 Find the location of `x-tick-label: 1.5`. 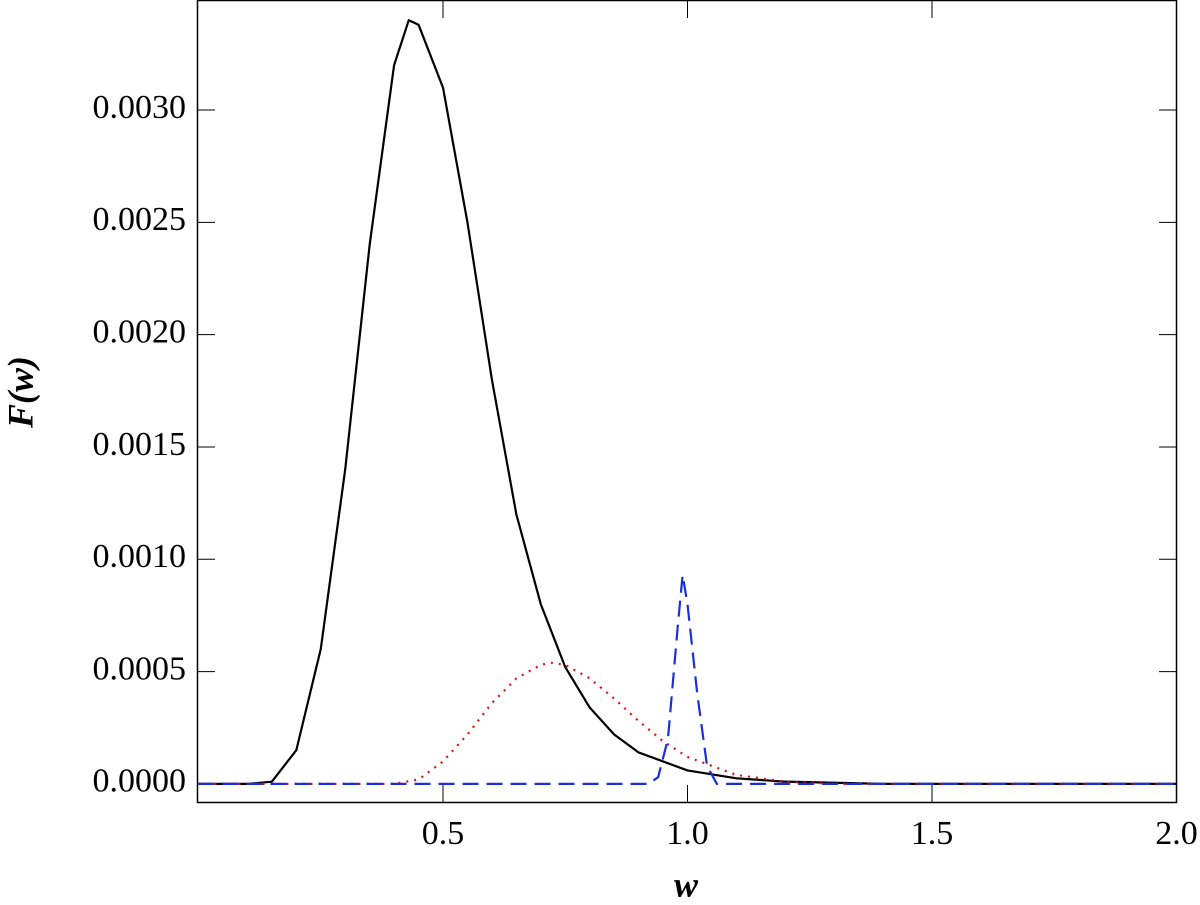

x-tick-label: 1.5 is located at coordinates (932, 833).